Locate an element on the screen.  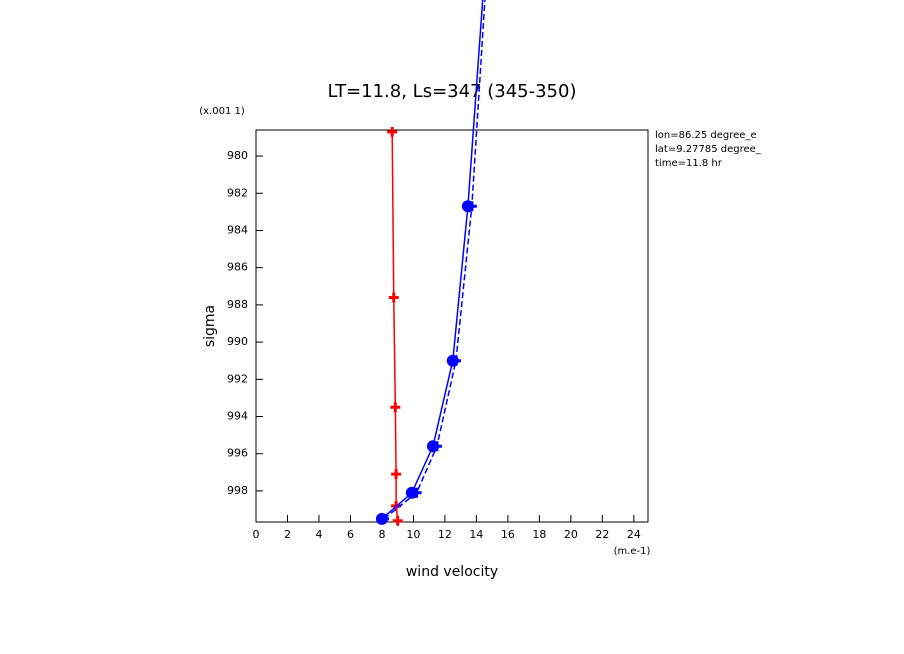
x-tick-label: 12 is located at coordinates (445, 534).